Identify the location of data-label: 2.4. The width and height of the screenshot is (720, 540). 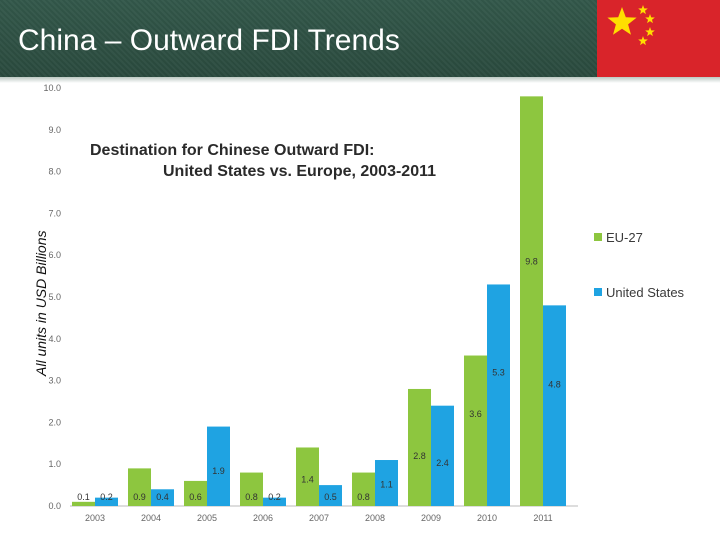
(442, 463).